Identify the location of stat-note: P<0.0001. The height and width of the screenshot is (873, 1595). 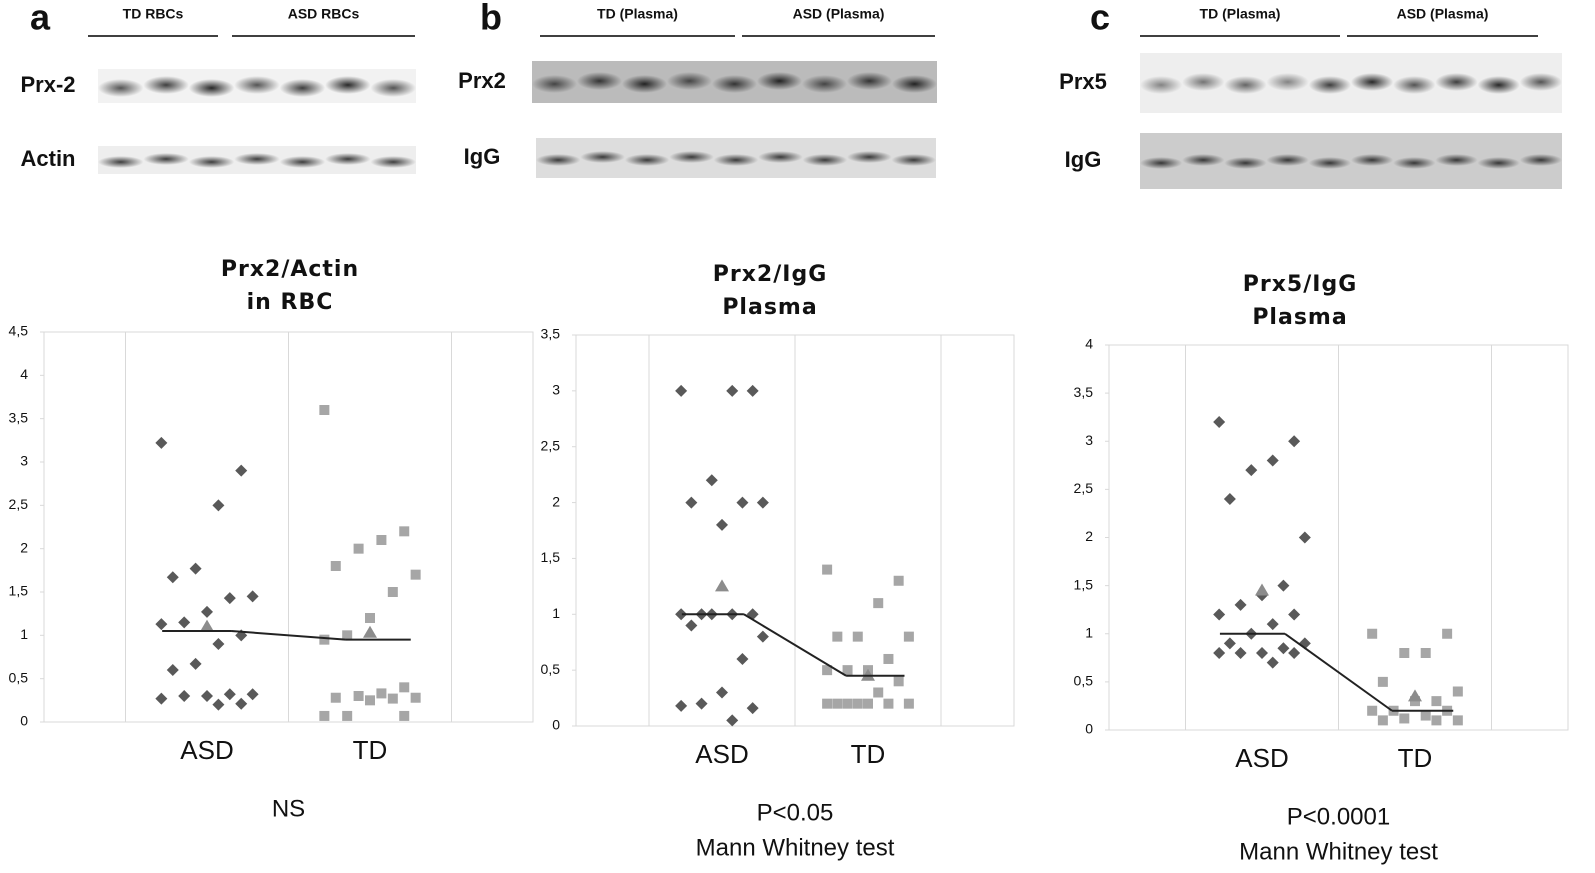
(1338, 816).